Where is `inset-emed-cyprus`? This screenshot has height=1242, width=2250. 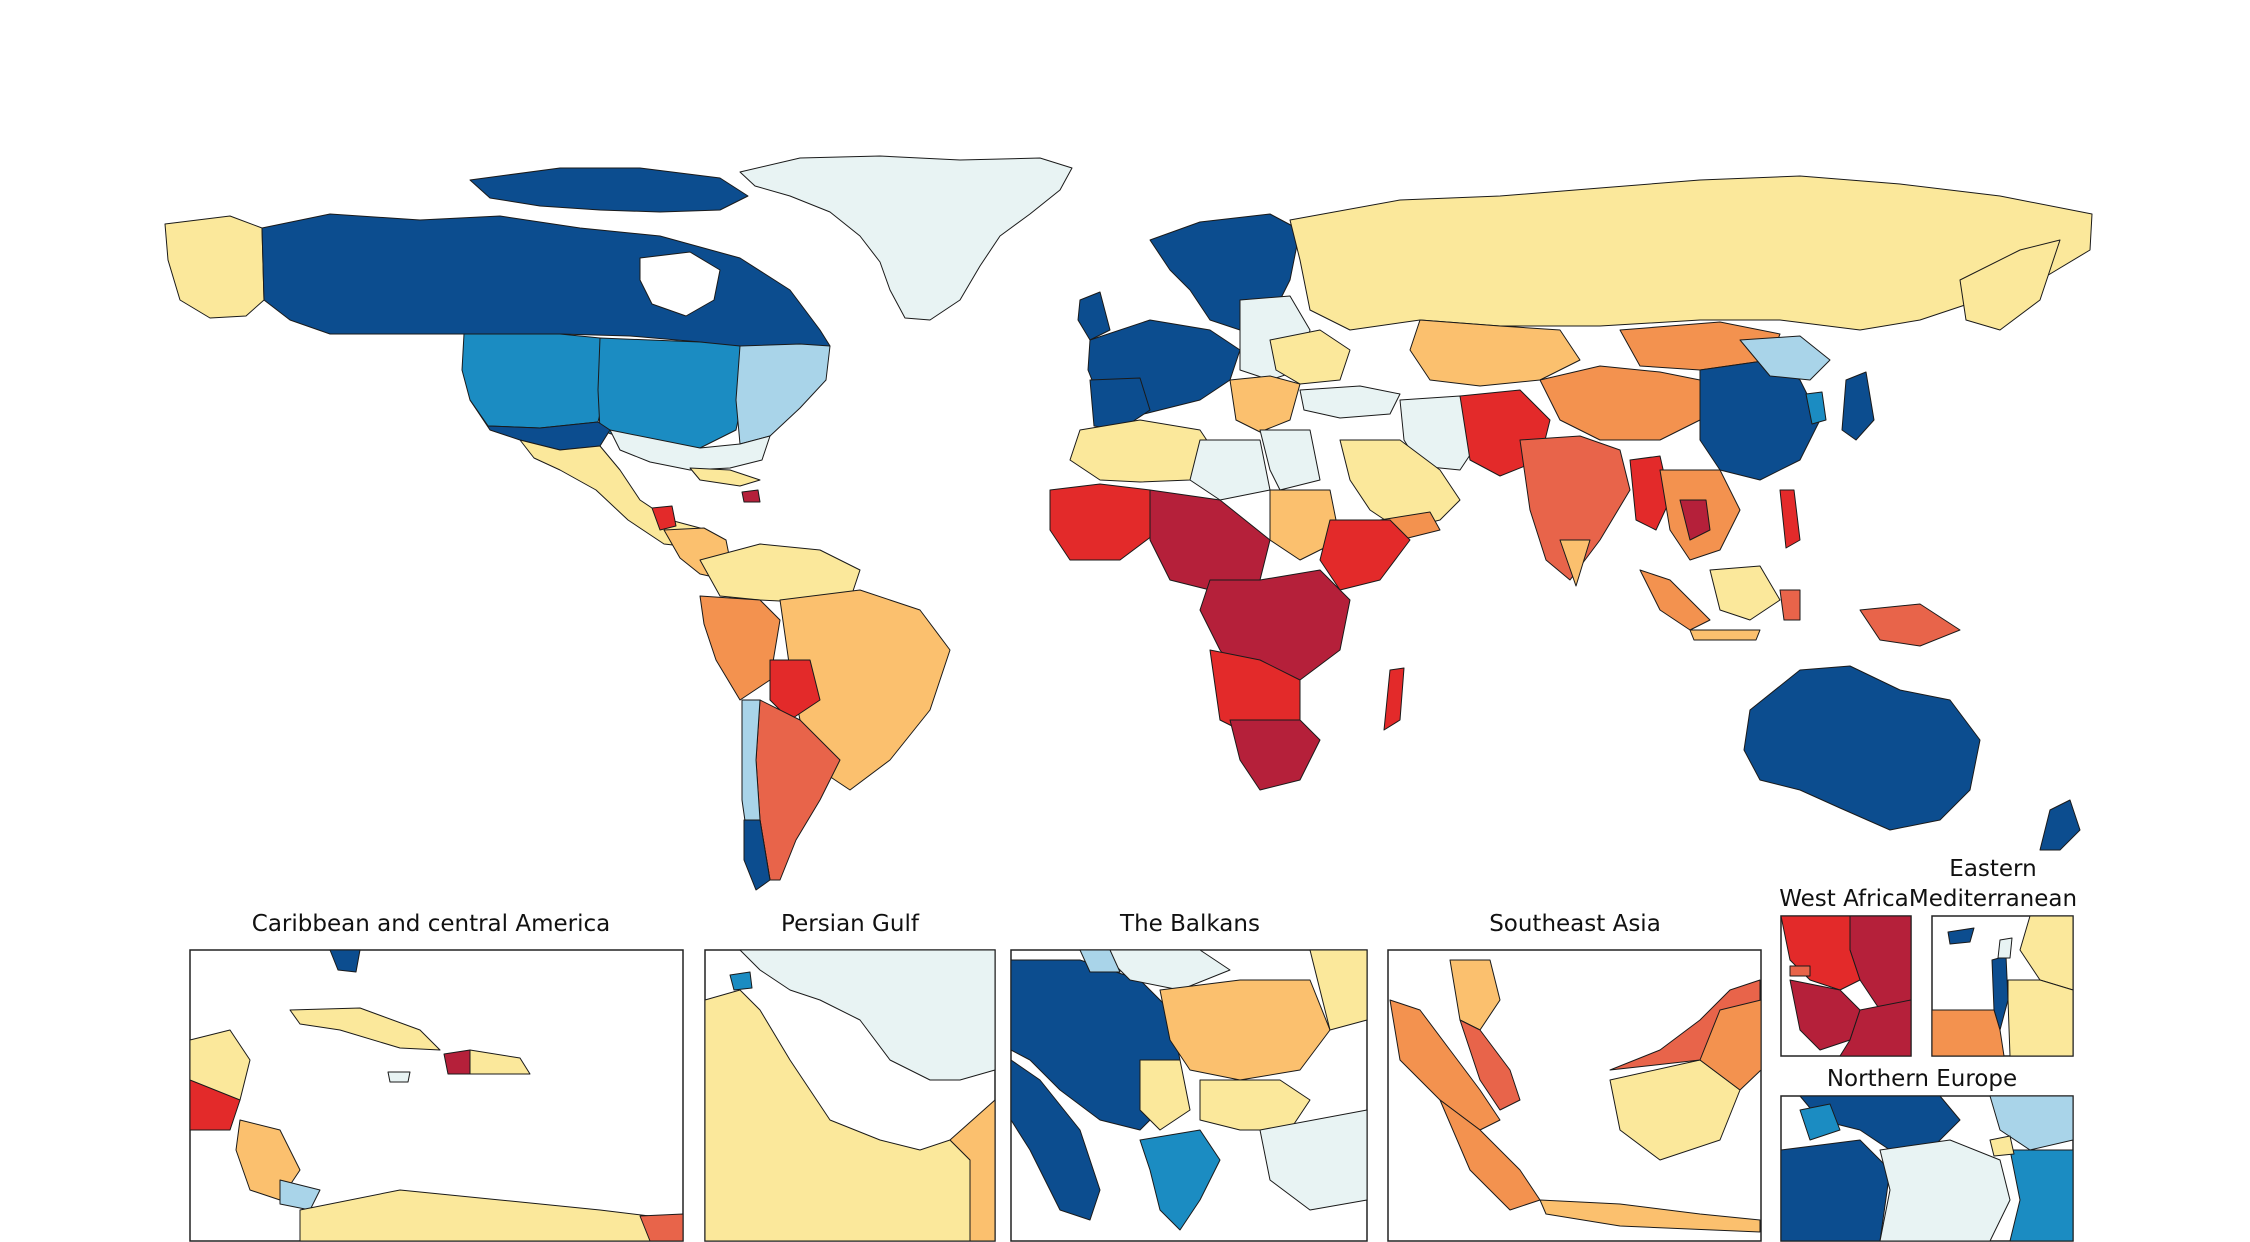
inset-emed-cyprus is located at coordinates (1961, 936).